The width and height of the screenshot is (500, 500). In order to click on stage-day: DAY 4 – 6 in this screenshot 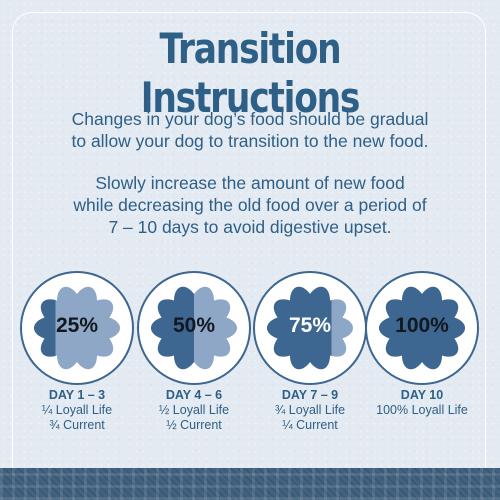, I will do `click(194, 395)`.